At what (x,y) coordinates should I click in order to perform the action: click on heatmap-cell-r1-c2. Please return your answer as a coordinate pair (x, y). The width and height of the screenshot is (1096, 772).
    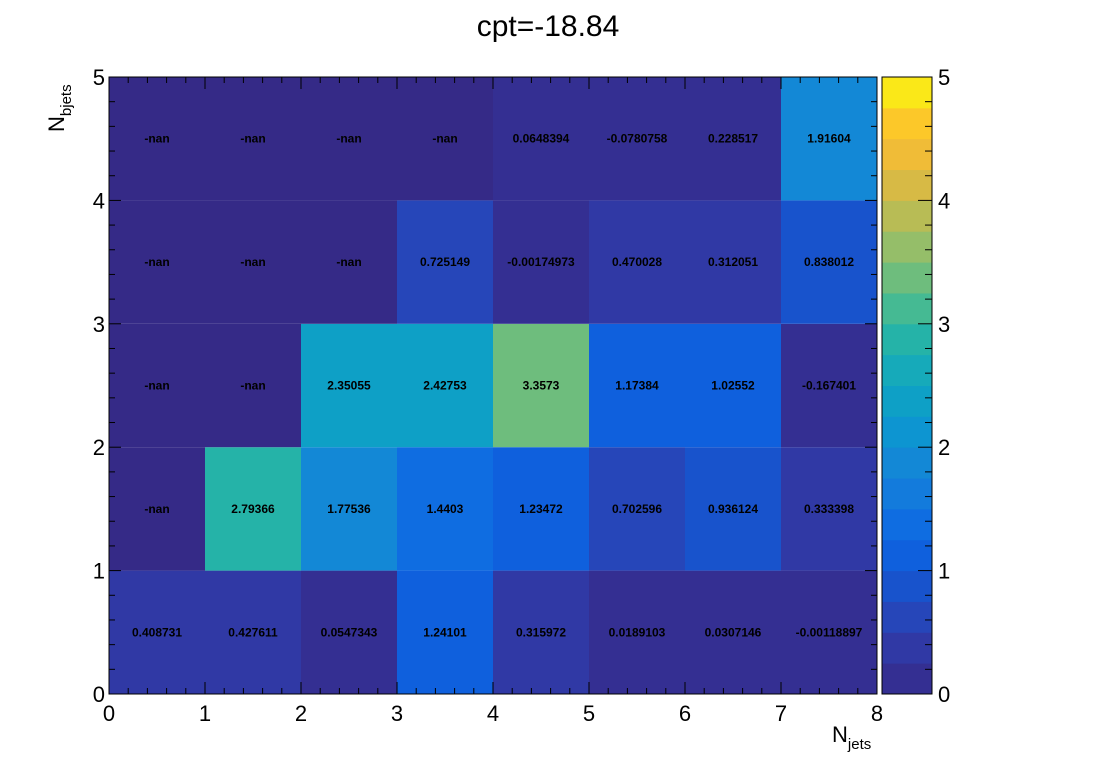
    Looking at the image, I should click on (349, 509).